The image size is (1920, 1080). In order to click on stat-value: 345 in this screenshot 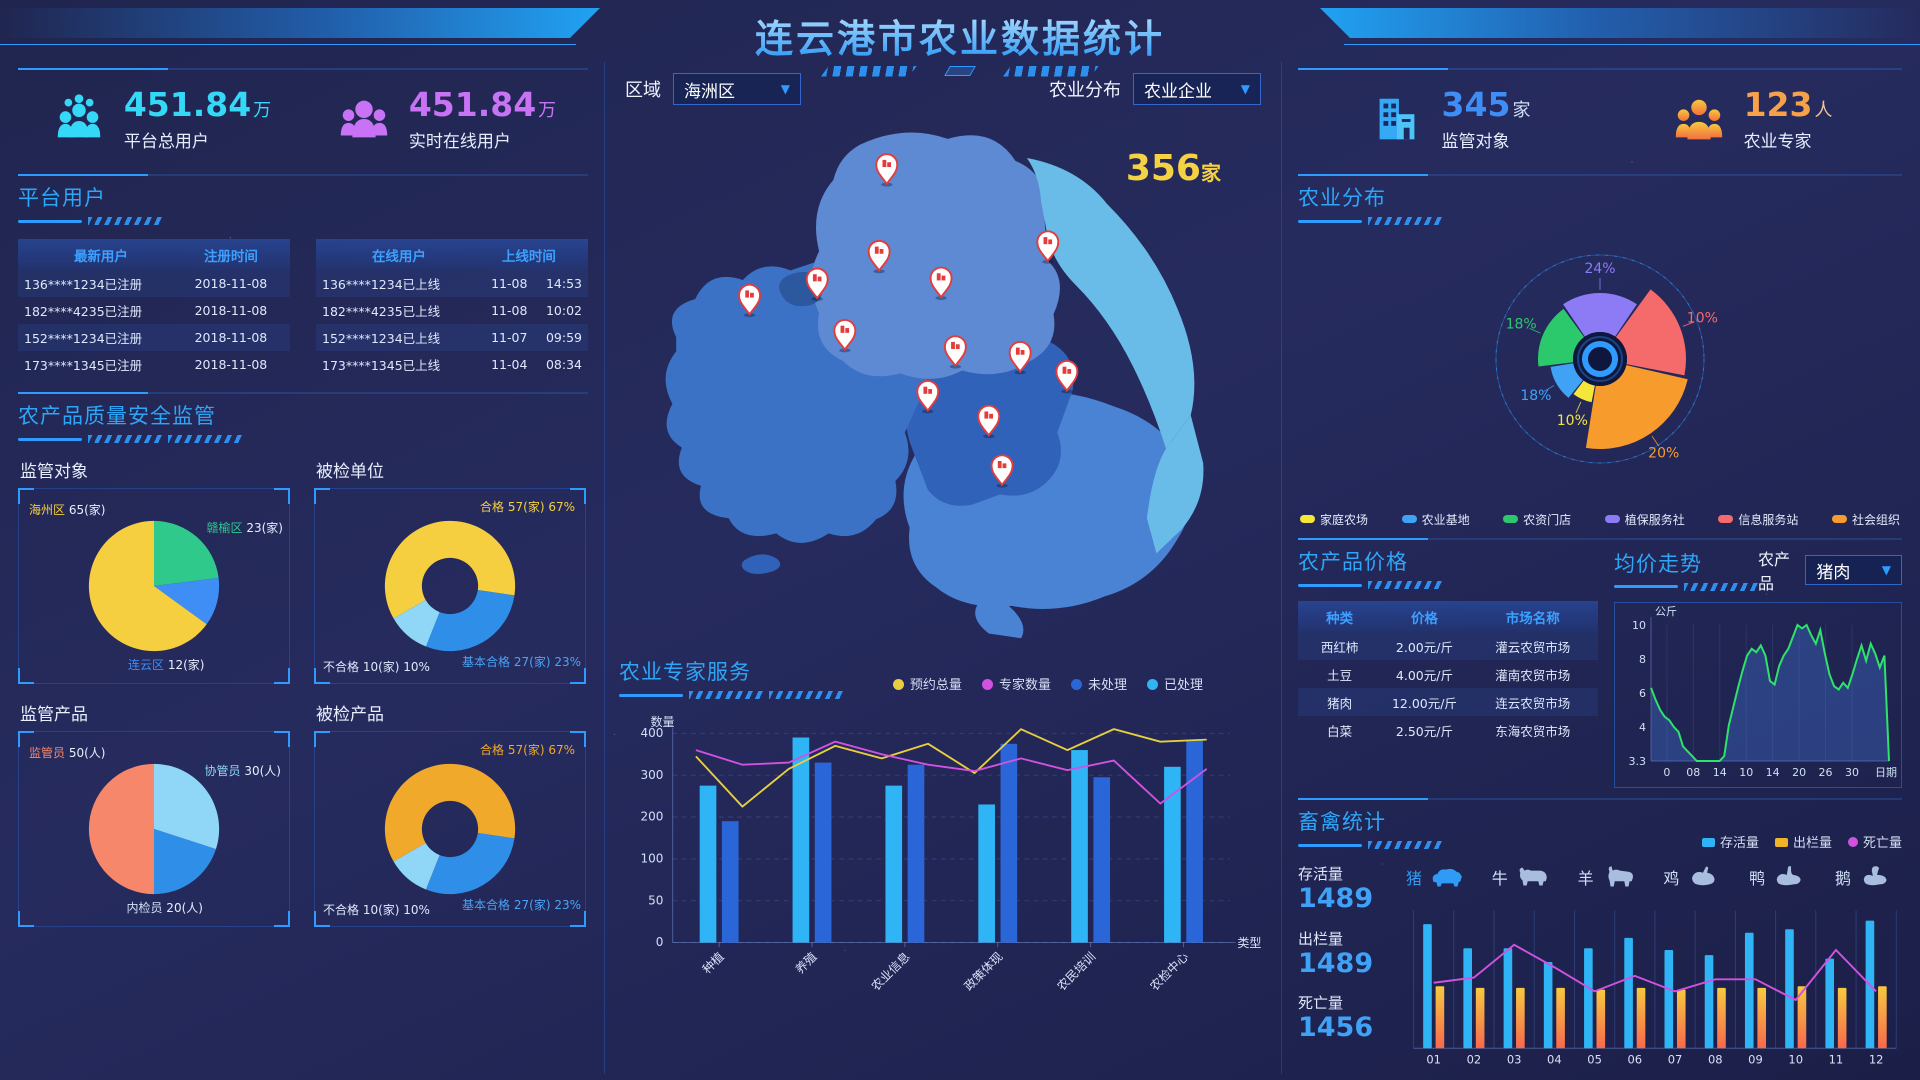, I will do `click(1476, 105)`.